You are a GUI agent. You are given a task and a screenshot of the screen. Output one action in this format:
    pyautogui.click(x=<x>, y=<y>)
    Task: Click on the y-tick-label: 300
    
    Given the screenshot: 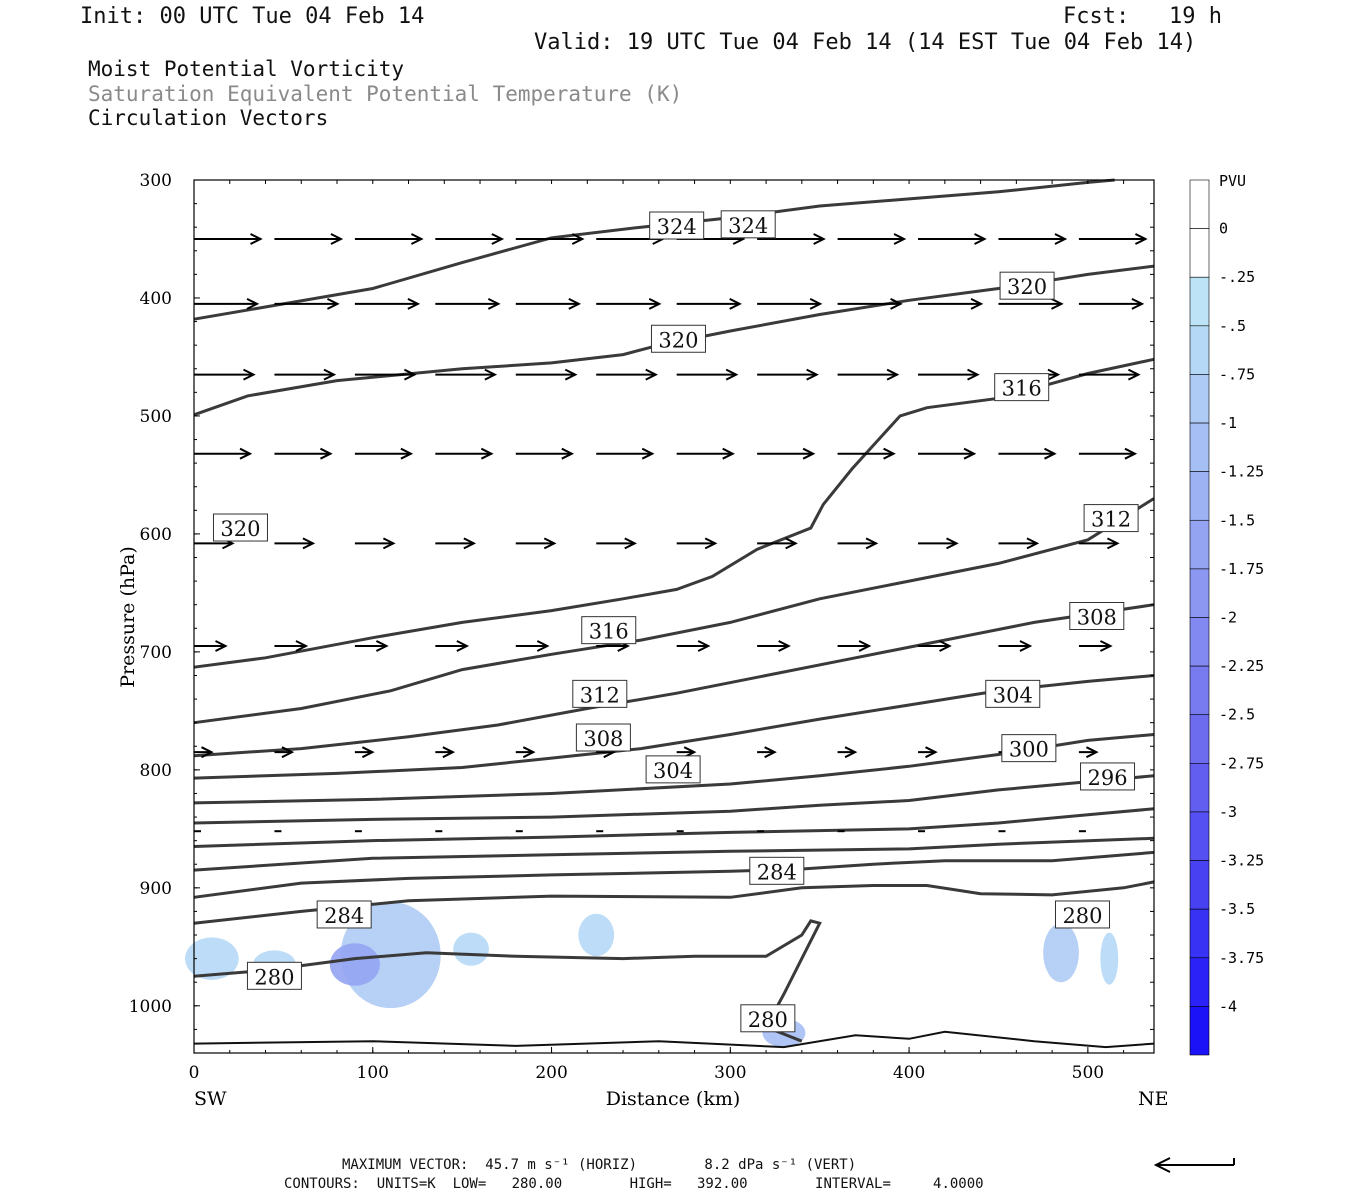 What is the action you would take?
    pyautogui.click(x=156, y=181)
    